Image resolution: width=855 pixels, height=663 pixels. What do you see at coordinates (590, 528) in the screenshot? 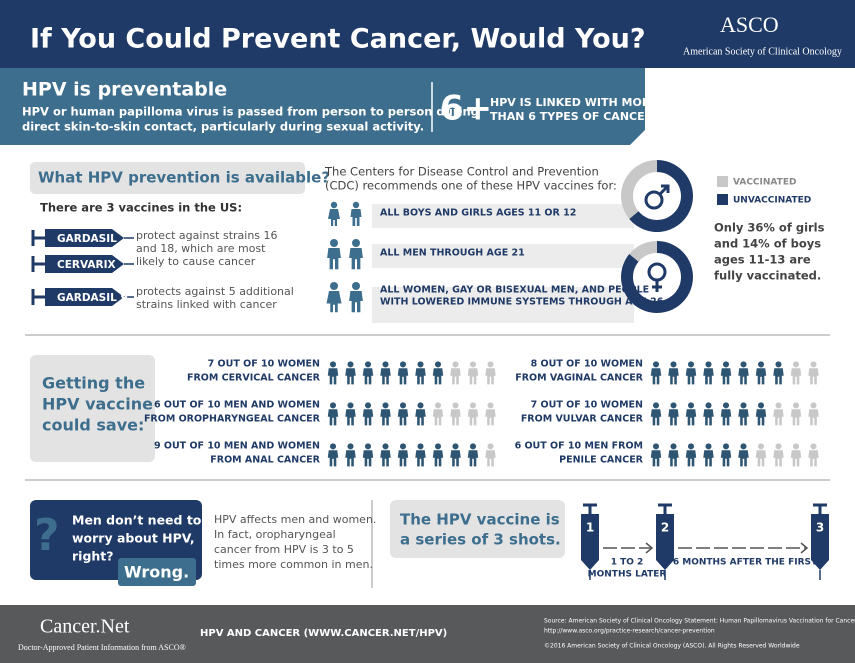
I see `shot-number: 1` at bounding box center [590, 528].